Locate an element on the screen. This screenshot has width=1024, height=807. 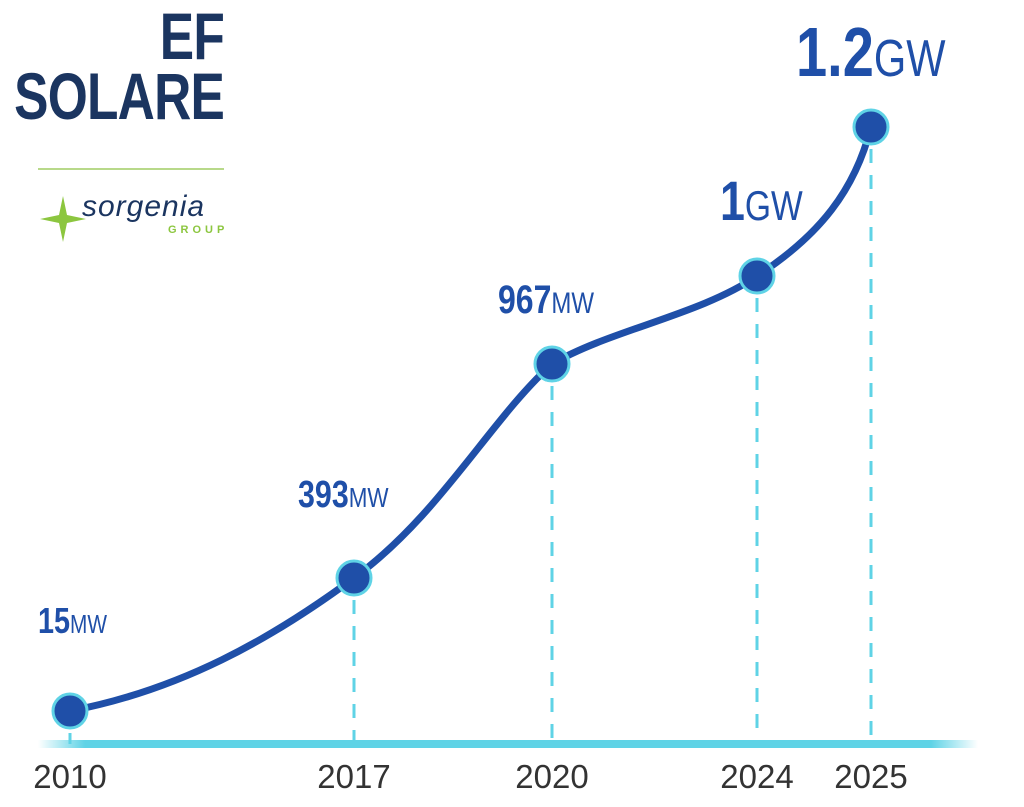
data-label-2025: 1.2GW is located at coordinates (870, 52).